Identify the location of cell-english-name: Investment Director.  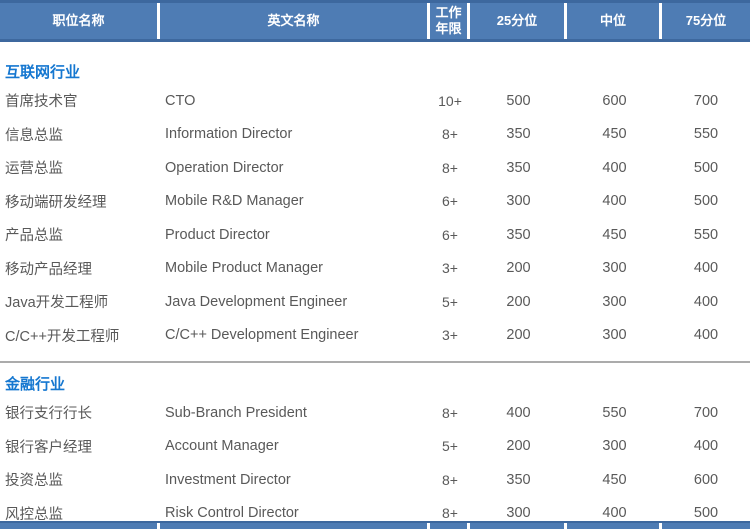
(295, 480).